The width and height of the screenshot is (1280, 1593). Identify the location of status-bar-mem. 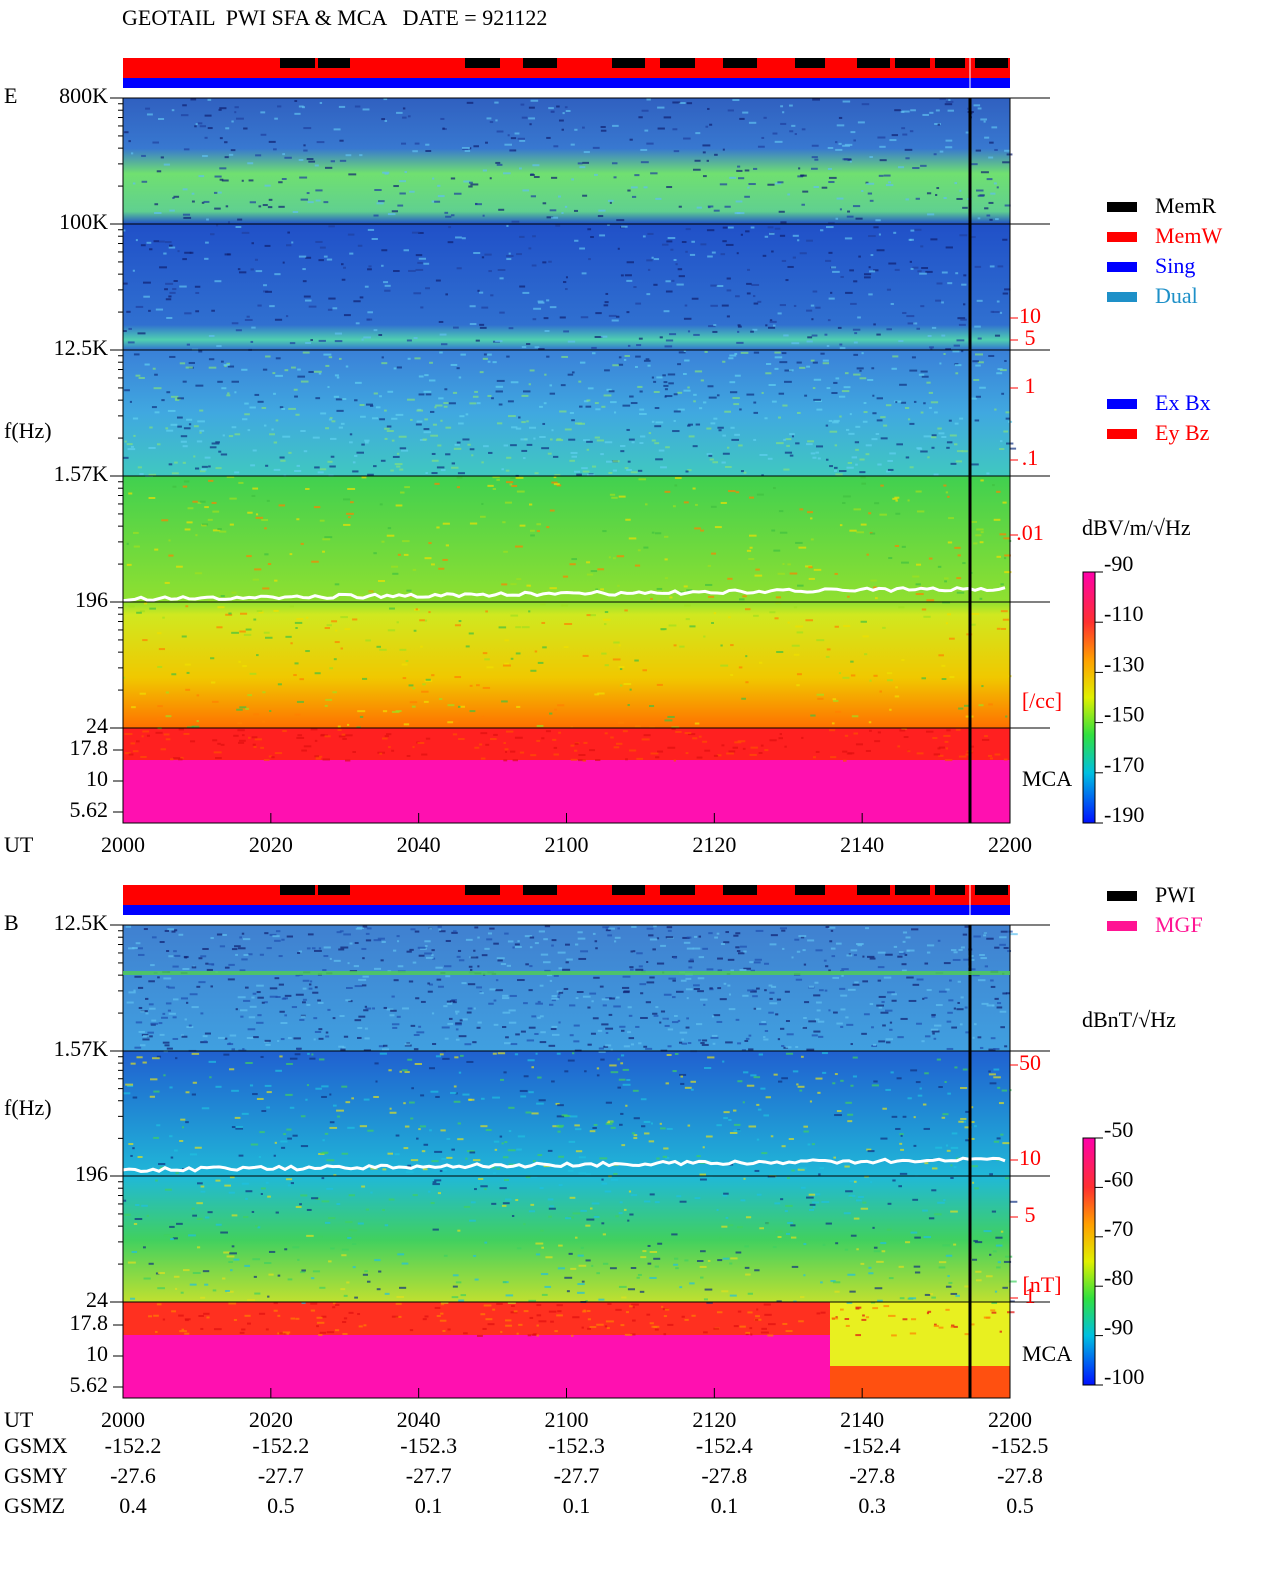
(566, 890).